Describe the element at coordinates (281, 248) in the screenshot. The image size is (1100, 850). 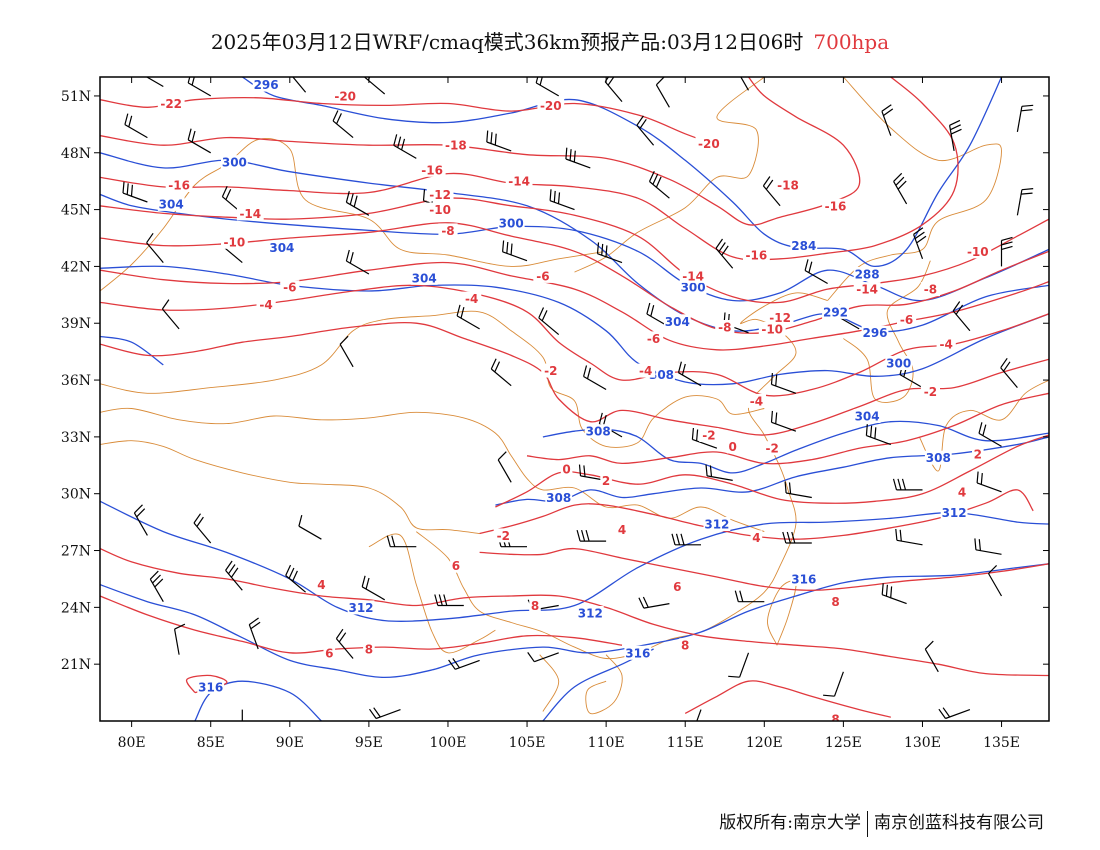
I see `geopotential-label: 304` at that location.